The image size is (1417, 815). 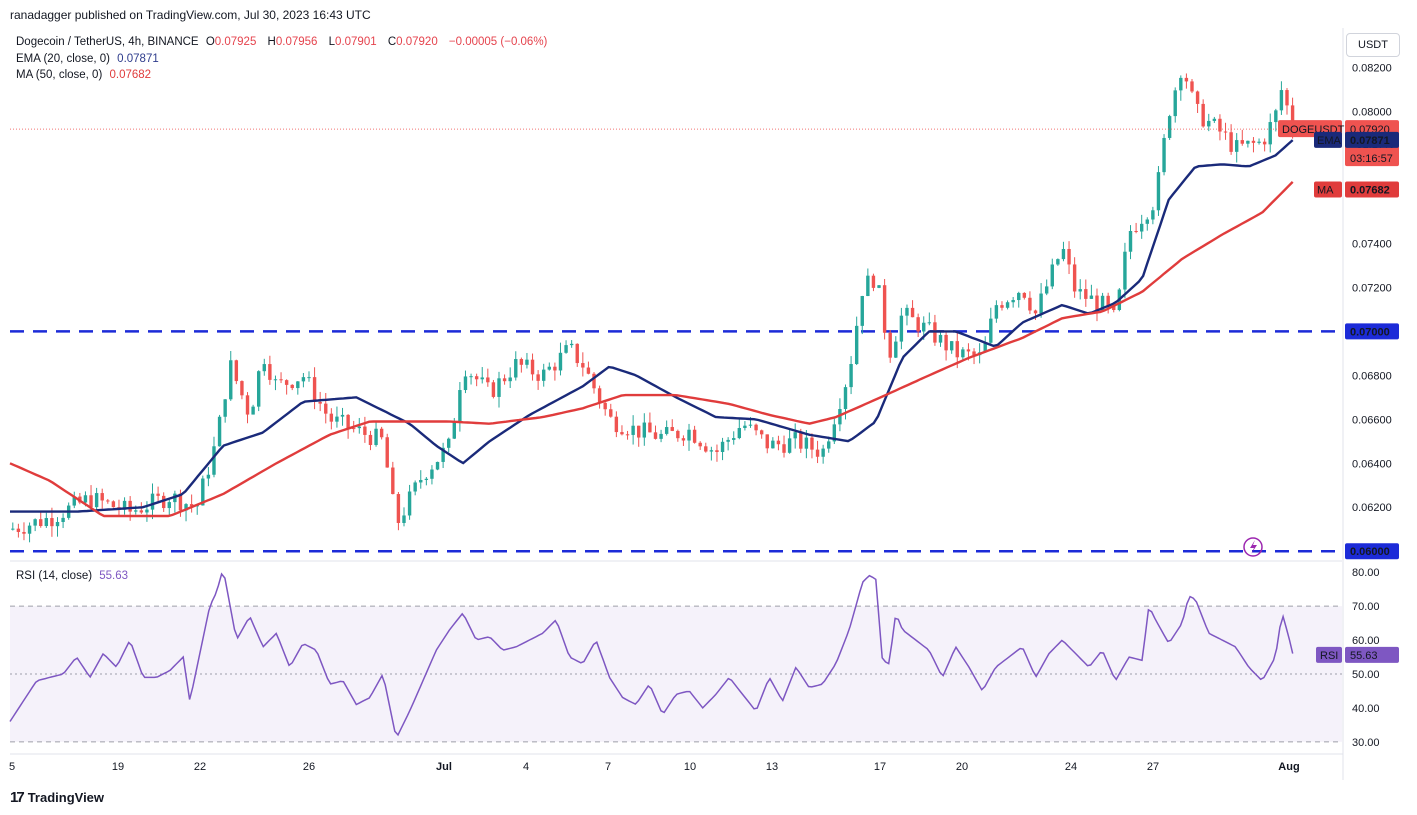 What do you see at coordinates (118, 767) in the screenshot?
I see `time-tick-label: 19` at bounding box center [118, 767].